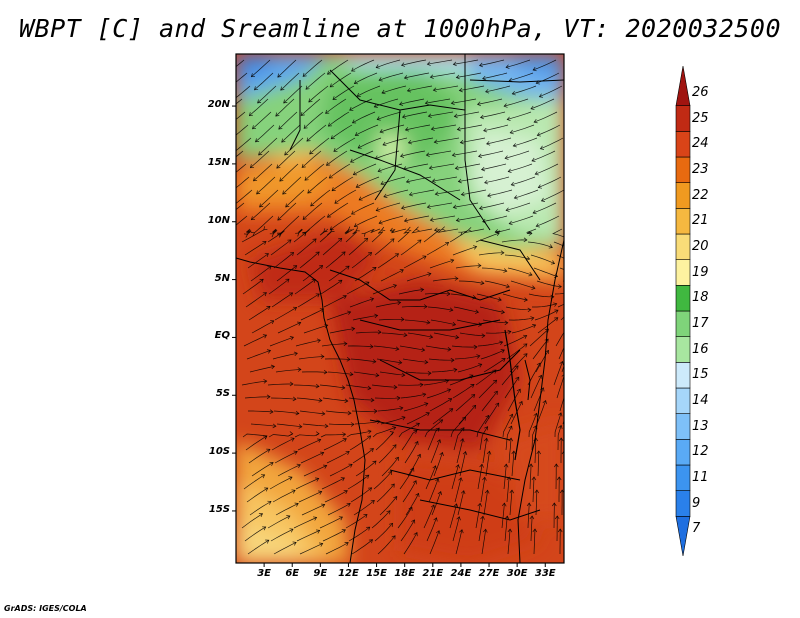 This screenshot has width=800, height=618. I want to click on lat-label: 5N, so click(222, 278).